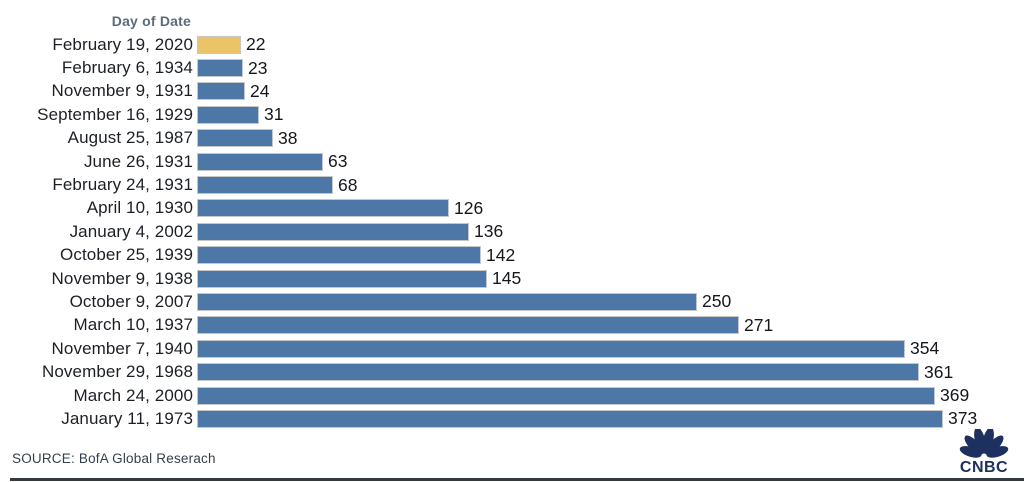  Describe the element at coordinates (122, 185) in the screenshot. I see `category-label: February 24, 1931` at that location.